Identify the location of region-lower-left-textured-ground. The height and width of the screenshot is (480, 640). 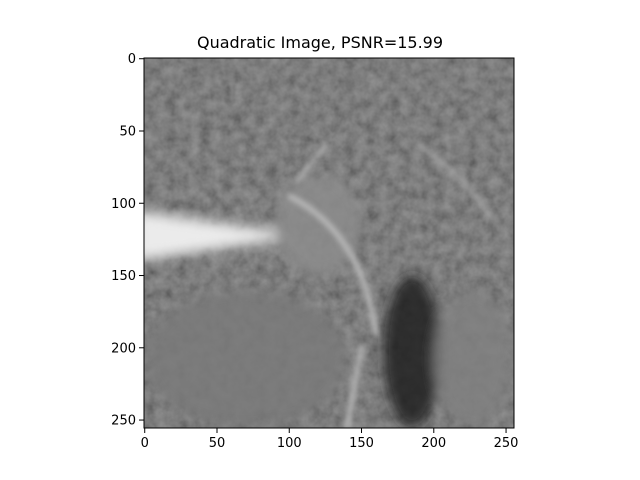
(246, 358).